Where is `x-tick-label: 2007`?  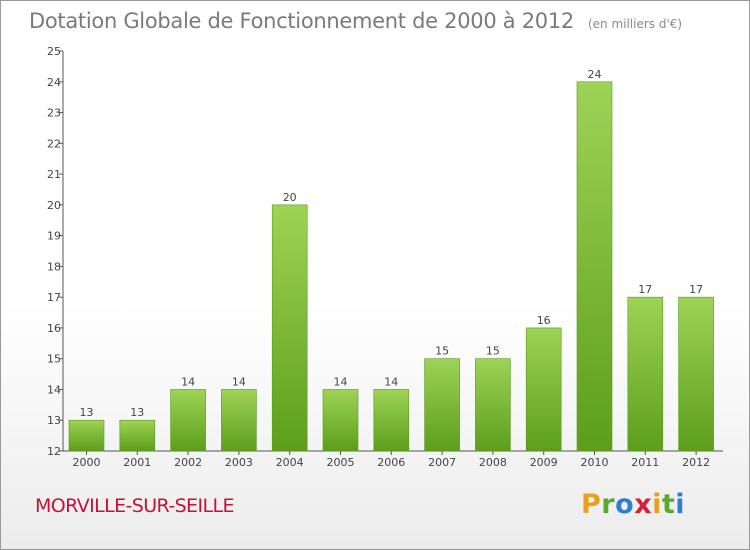 x-tick-label: 2007 is located at coordinates (442, 462).